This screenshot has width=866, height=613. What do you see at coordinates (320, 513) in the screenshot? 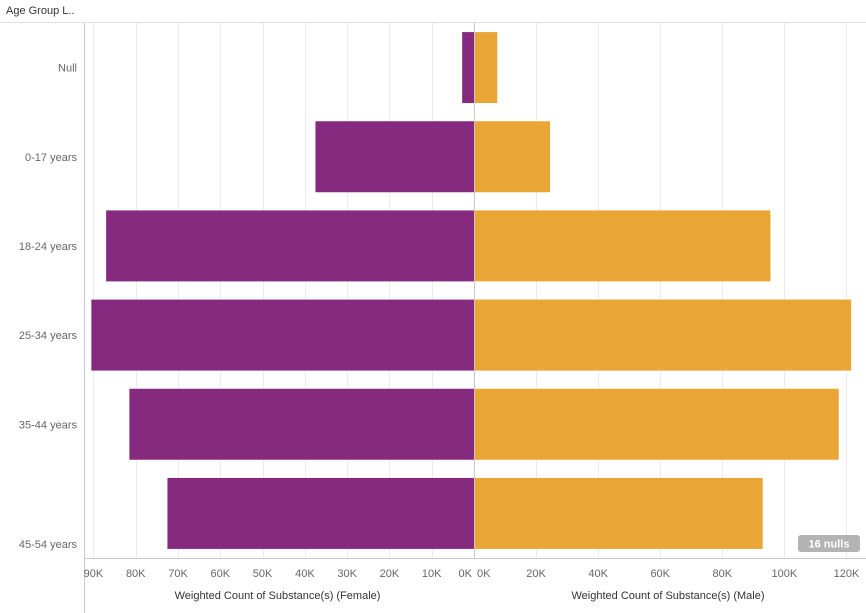
I see `bar-female-45-54-years` at bounding box center [320, 513].